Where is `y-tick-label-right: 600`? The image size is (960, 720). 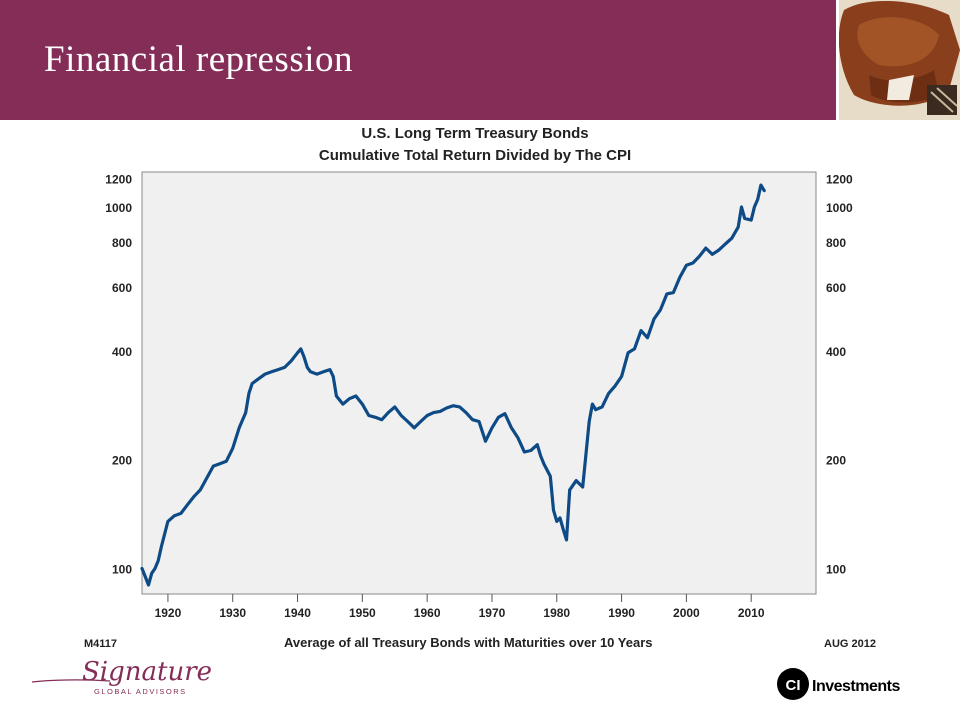 y-tick-label-right: 600 is located at coordinates (836, 288).